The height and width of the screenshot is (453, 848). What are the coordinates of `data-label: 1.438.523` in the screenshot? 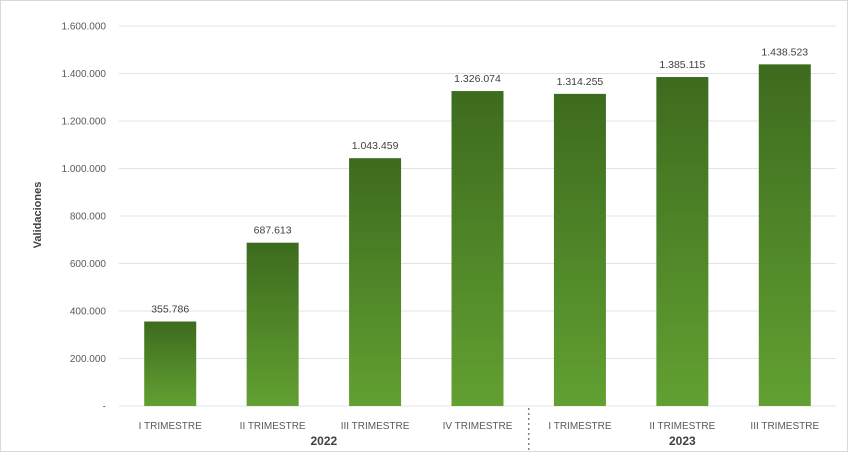 It's located at (784, 52).